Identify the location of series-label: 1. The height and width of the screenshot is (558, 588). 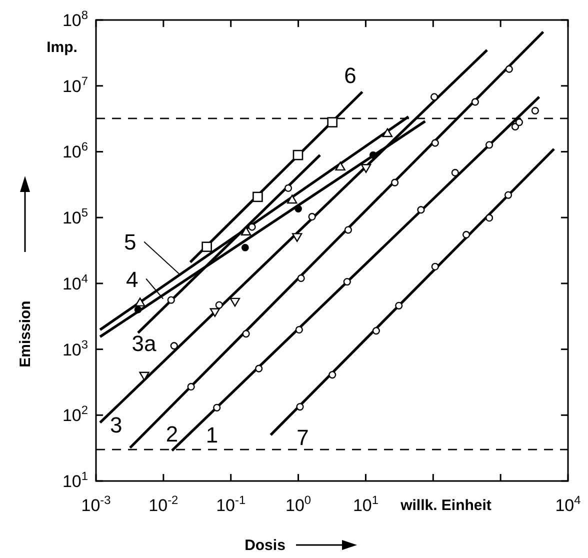
(212, 435).